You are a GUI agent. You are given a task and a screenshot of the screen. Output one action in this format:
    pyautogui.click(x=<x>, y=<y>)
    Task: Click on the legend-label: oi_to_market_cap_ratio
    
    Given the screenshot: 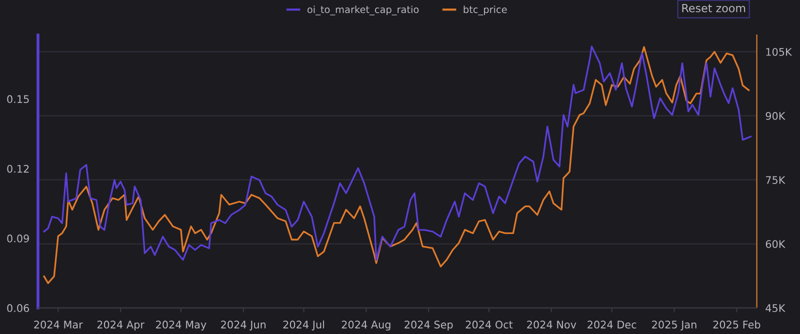 What is the action you would take?
    pyautogui.click(x=363, y=11)
    